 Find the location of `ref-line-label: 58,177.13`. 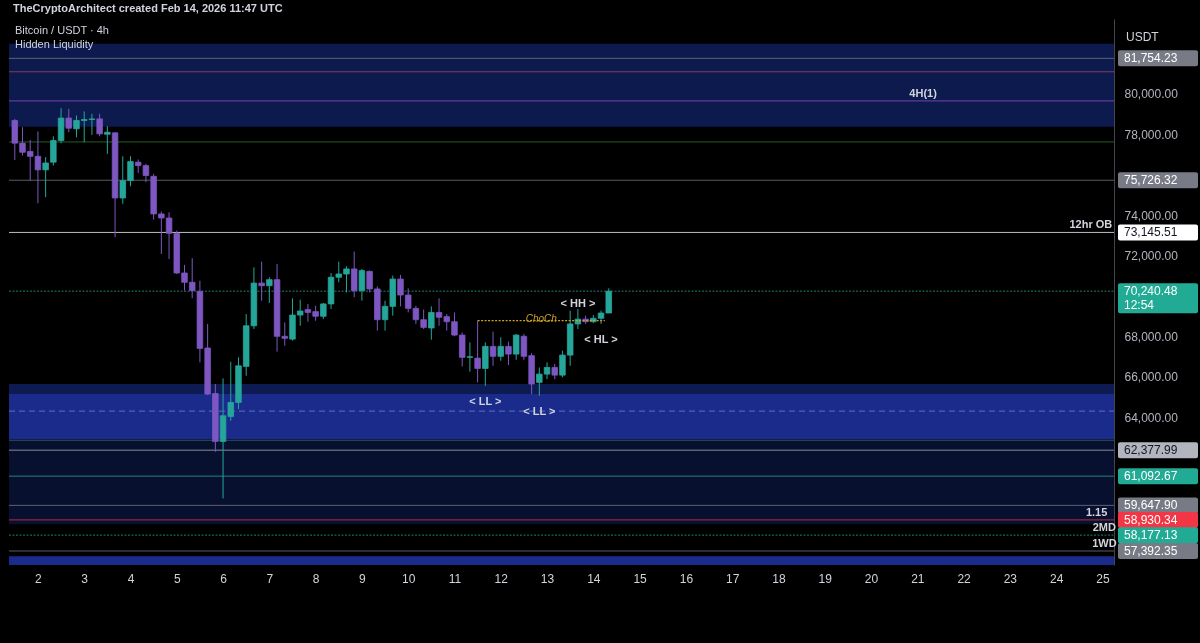

ref-line-label: 58,177.13 is located at coordinates (1151, 535).